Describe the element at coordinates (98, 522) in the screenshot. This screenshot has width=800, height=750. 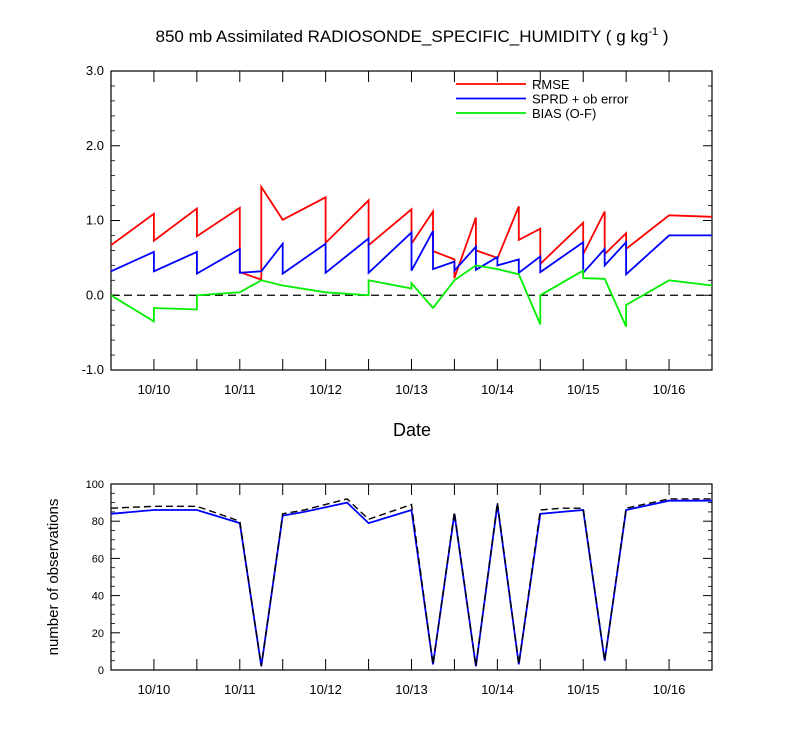
I see `bottom-y-tick-label: 80` at that location.